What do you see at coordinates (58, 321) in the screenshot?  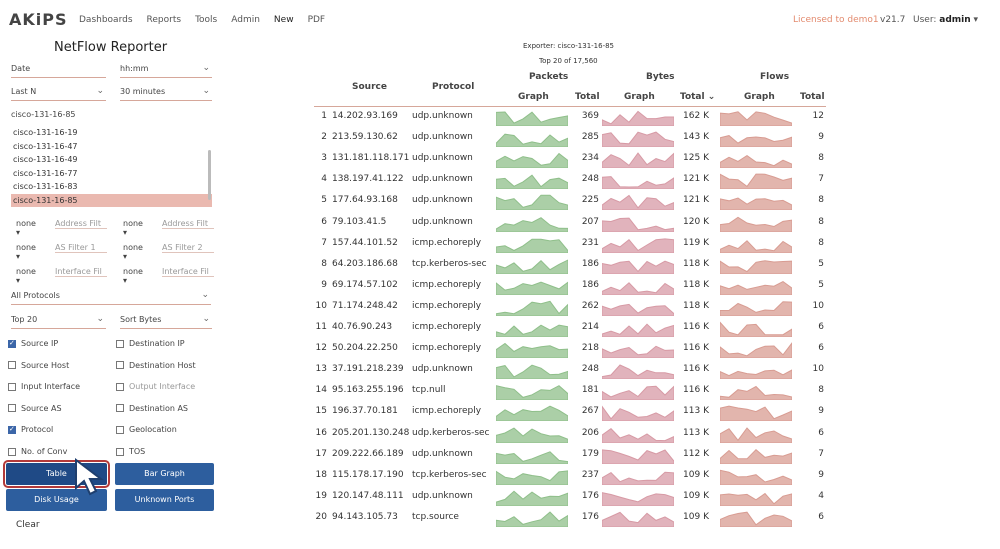 I see `top-n-select: Top 20 ⌄` at bounding box center [58, 321].